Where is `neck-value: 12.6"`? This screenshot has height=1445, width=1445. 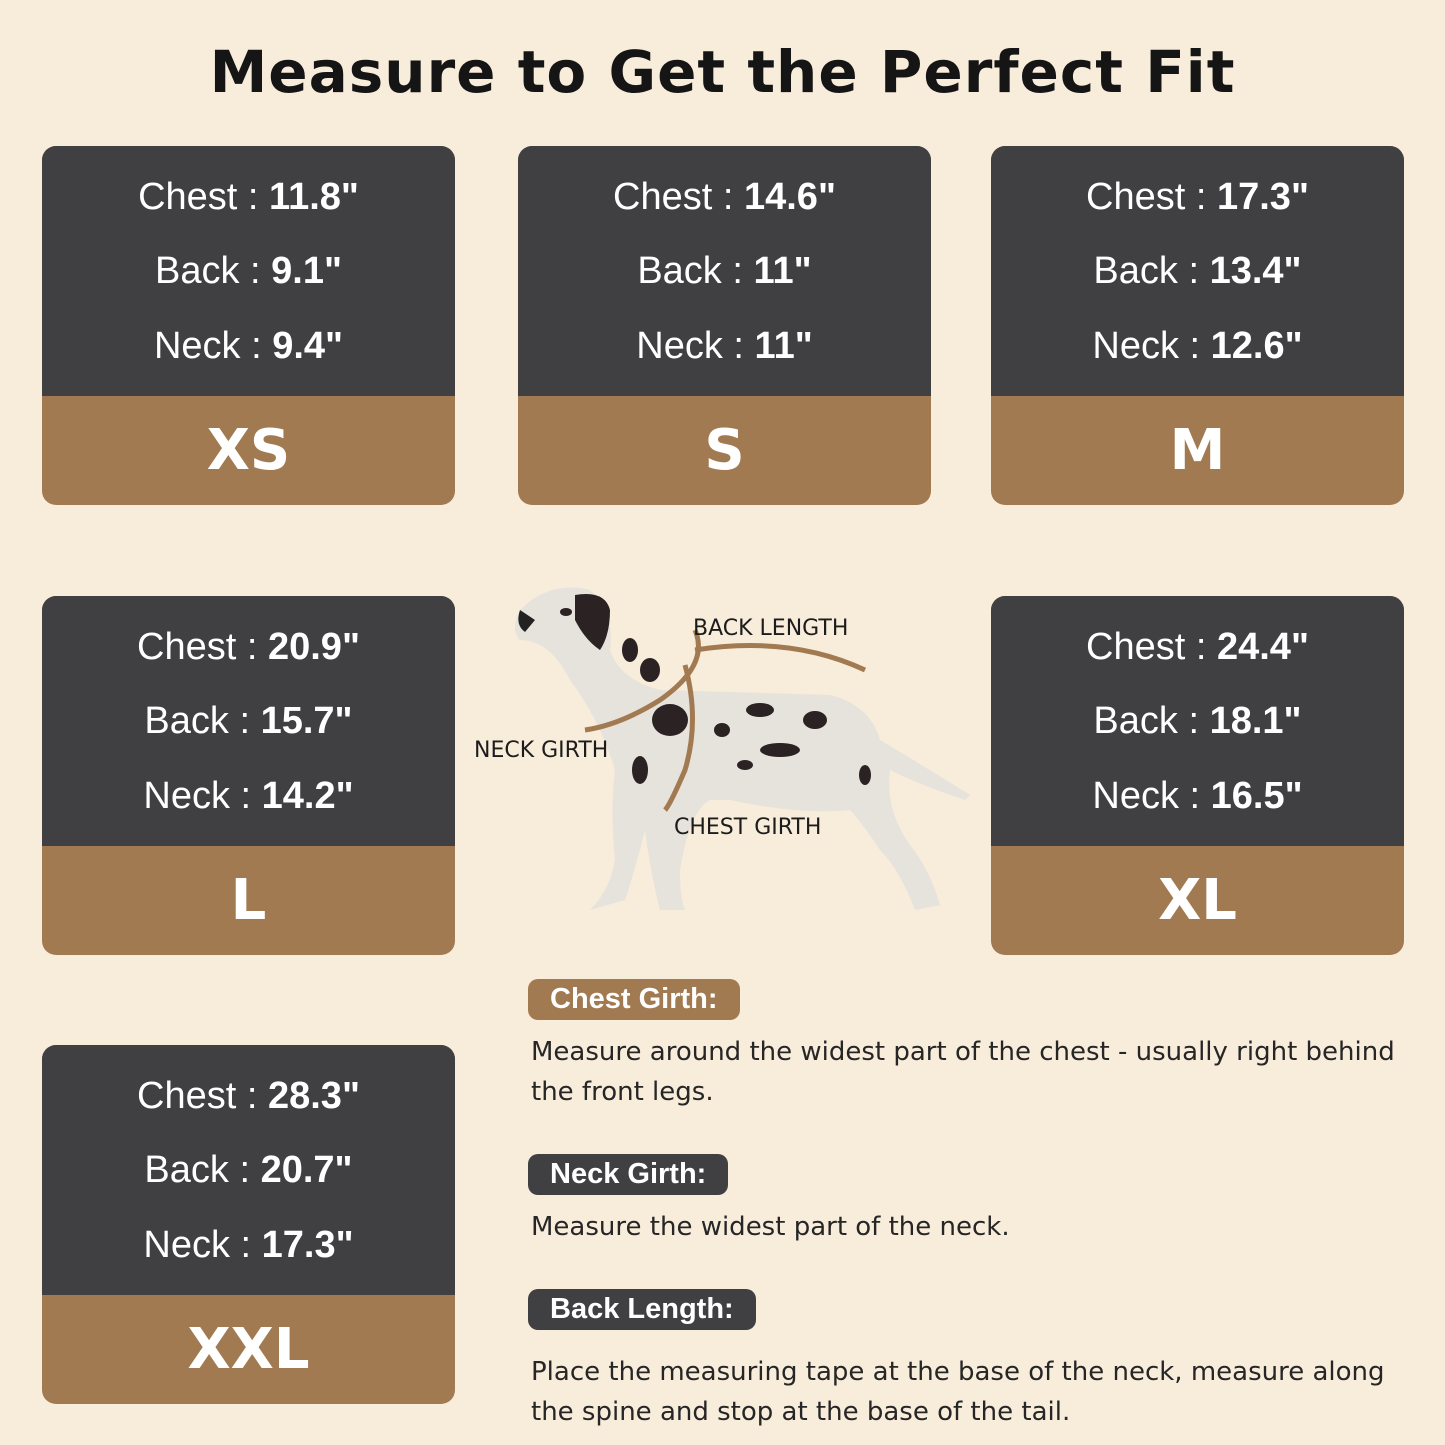
neck-value: 12.6" is located at coordinates (1256, 346).